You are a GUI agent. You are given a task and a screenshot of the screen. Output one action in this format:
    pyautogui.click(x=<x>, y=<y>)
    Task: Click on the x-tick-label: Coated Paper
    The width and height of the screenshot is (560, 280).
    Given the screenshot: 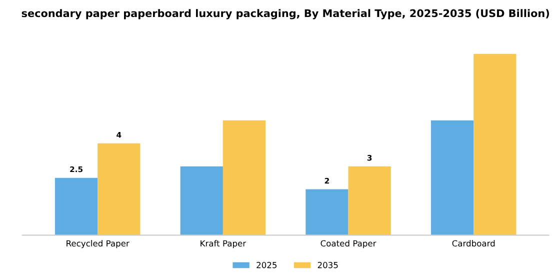 What is the action you would take?
    pyautogui.click(x=348, y=244)
    